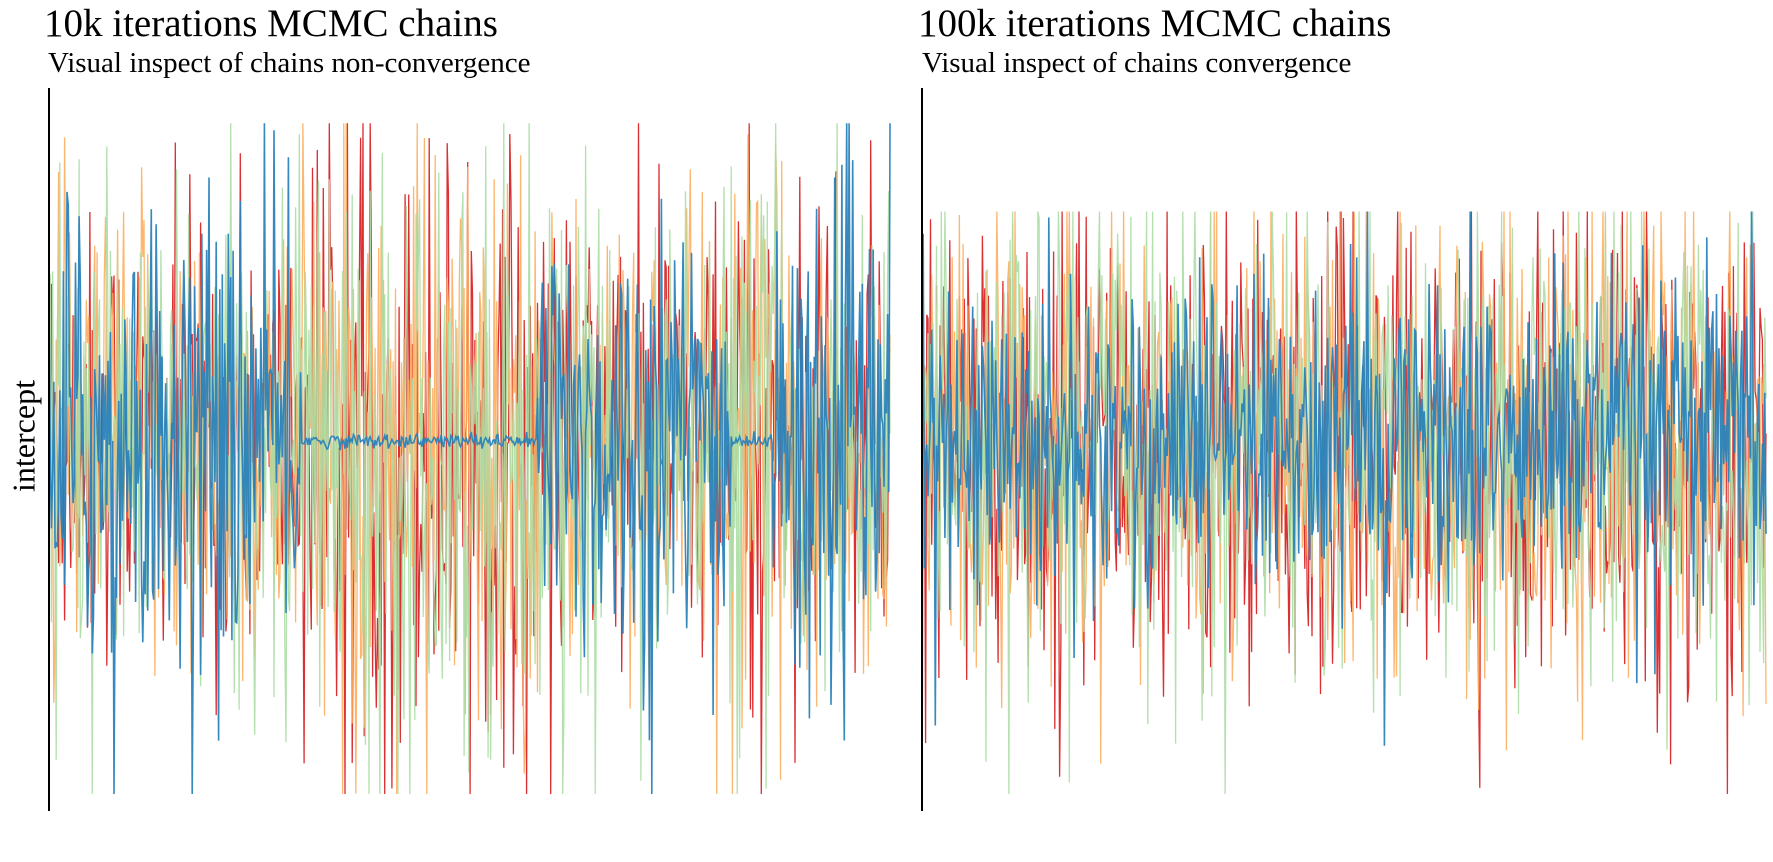 The image size is (1773, 862). What do you see at coordinates (271, 23) in the screenshot?
I see `left-panel-title: 10k iterations MCMC chains` at bounding box center [271, 23].